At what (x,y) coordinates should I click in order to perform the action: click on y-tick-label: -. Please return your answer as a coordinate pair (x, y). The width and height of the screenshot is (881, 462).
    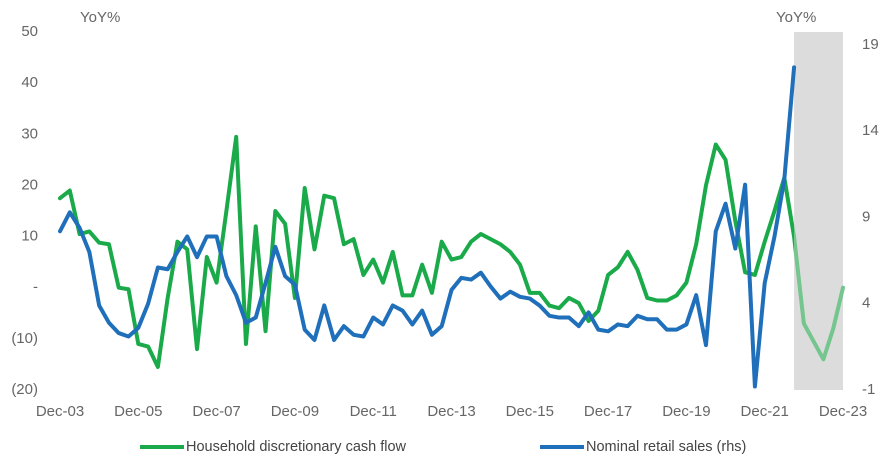
    Looking at the image, I should click on (35, 287).